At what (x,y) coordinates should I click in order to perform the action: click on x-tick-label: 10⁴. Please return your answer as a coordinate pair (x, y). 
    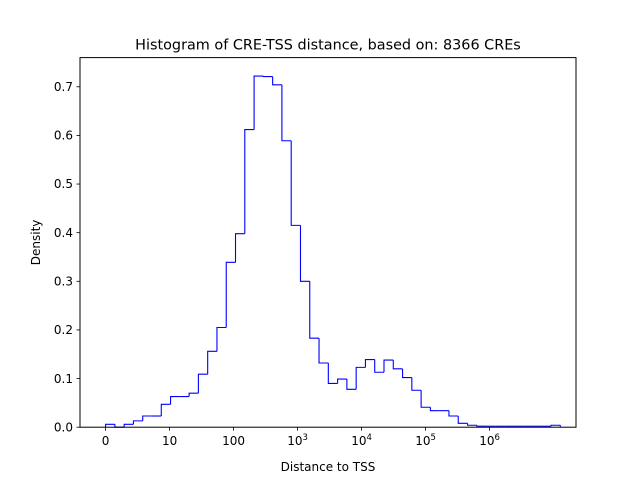
    Looking at the image, I should click on (361, 440).